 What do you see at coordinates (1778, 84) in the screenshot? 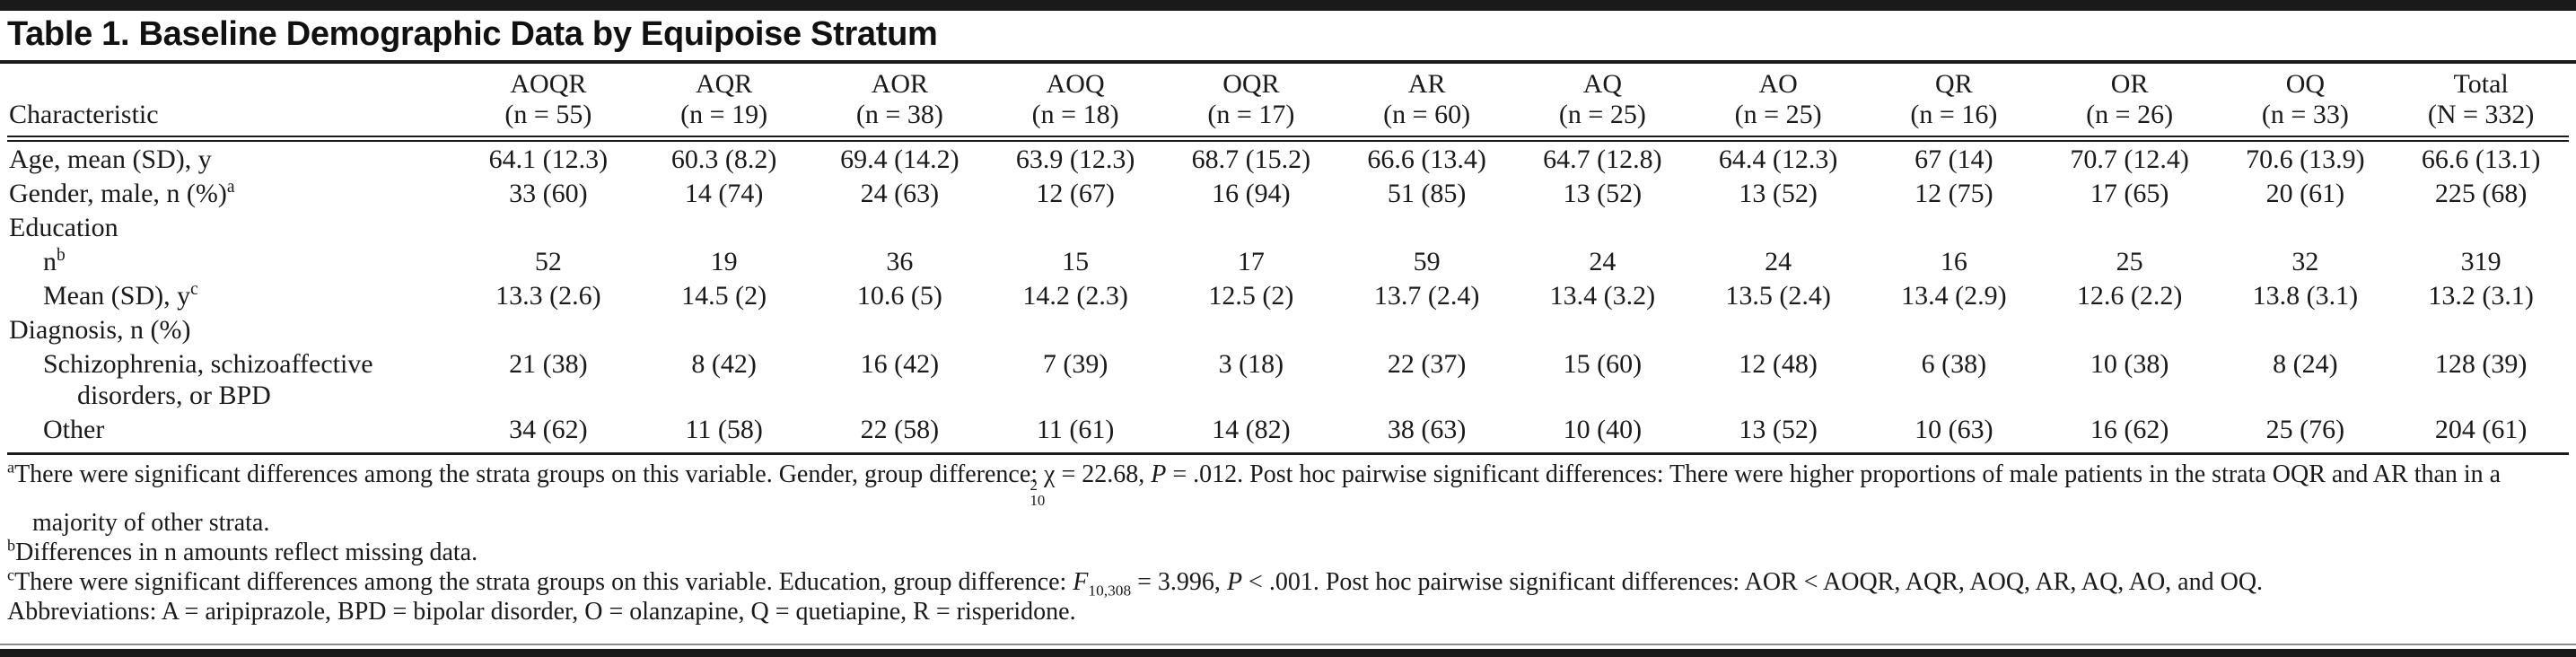
I see `column-name: AO` at bounding box center [1778, 84].